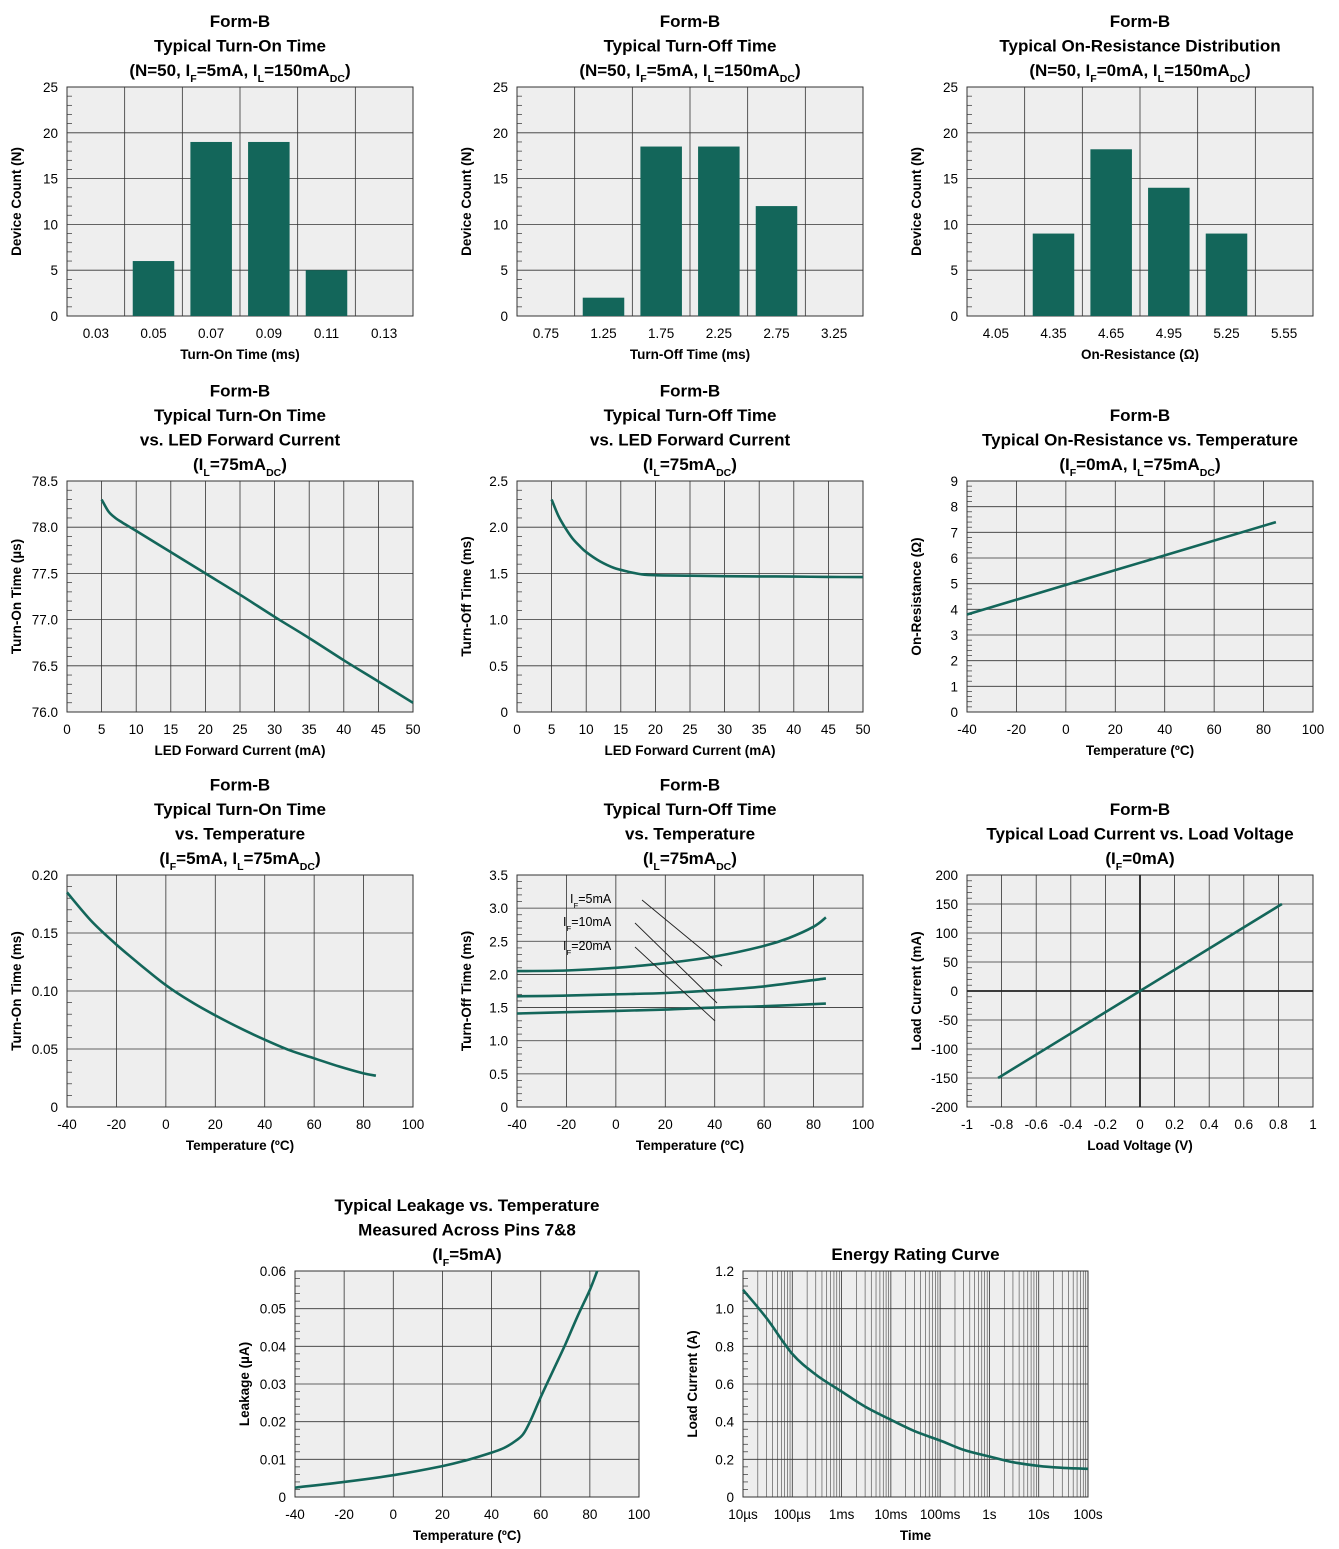  Describe the element at coordinates (1209, 1124) in the screenshot. I see `x-tick-label: 0.4` at that location.